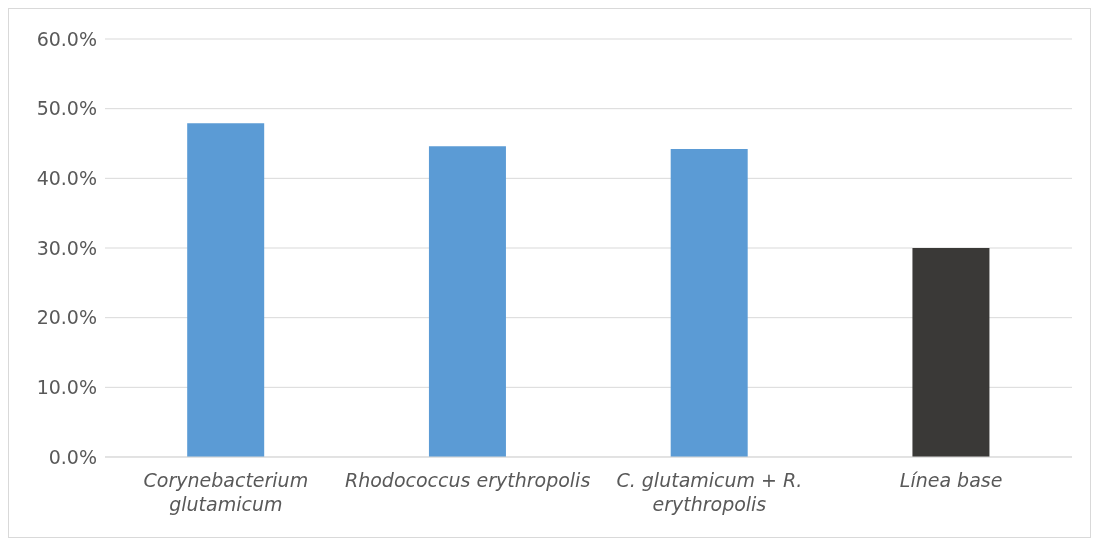 Image resolution: width=1099 pixels, height=540 pixels. I want to click on x-tick-label: Línea base, so click(951, 480).